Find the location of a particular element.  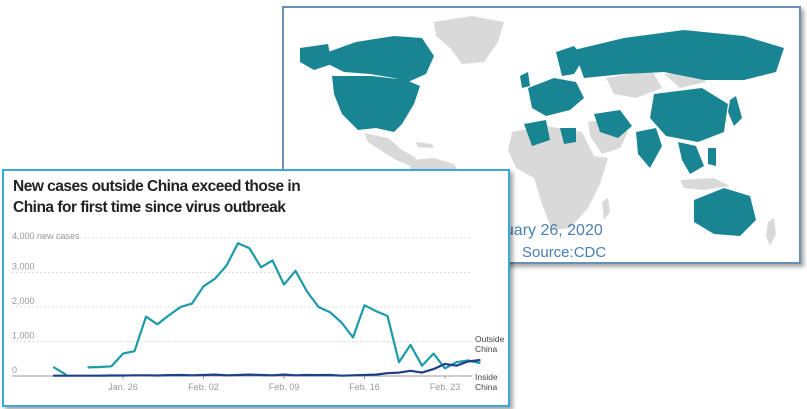

china is located at coordinates (689, 115).